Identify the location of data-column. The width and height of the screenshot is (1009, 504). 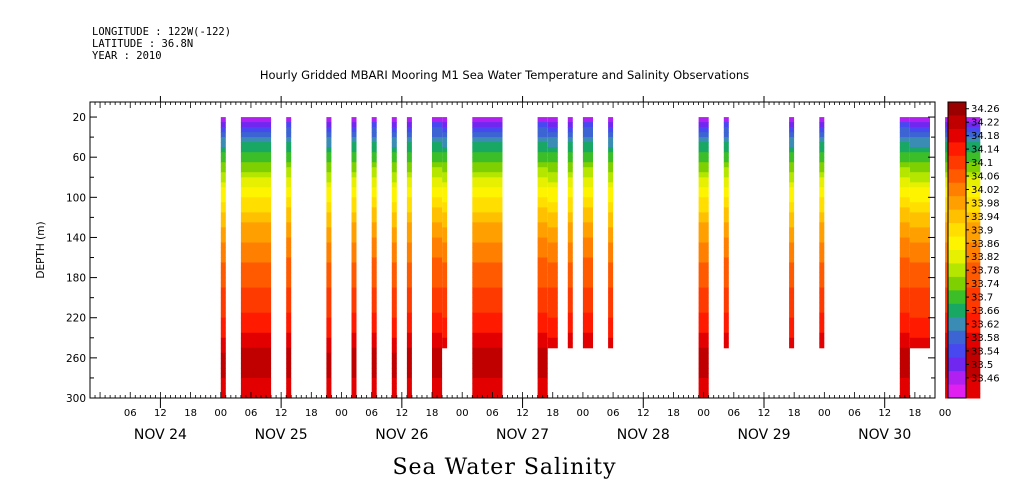
(445, 233).